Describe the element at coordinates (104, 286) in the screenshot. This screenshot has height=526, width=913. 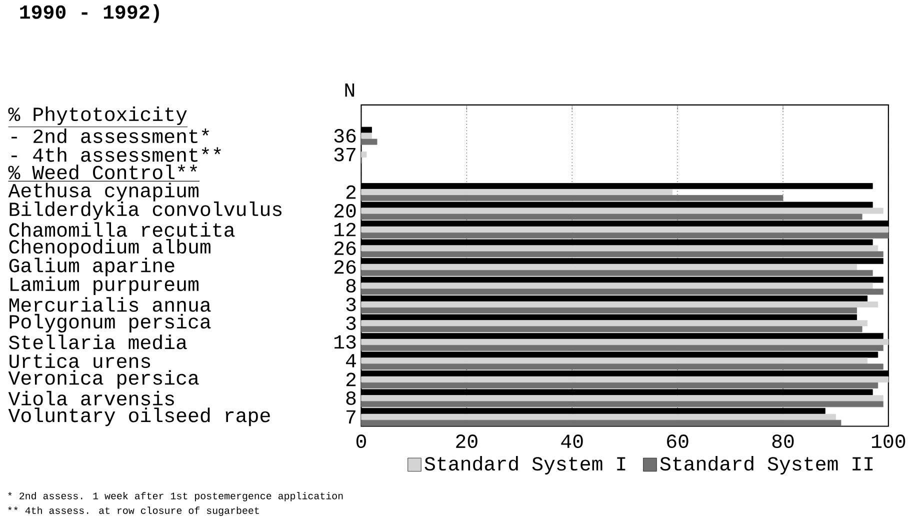
I see `y-tick-label: Lamium purpureum` at that location.